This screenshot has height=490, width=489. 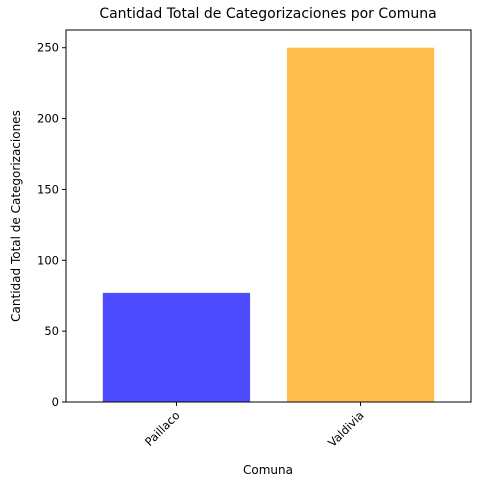 I want to click on bar-paillaco, so click(x=176, y=347).